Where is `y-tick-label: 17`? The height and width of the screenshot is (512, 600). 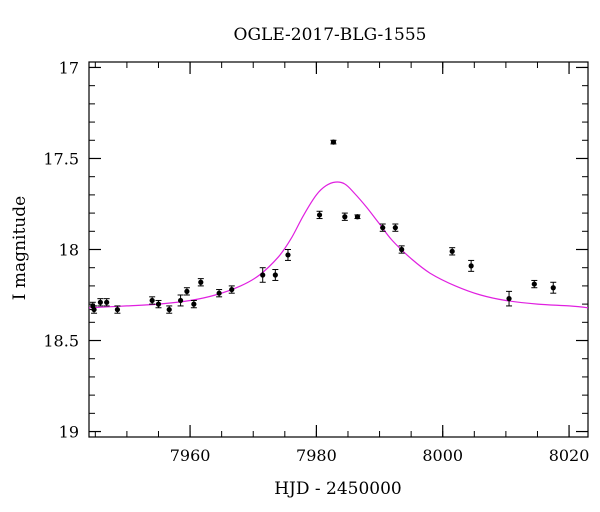 y-tick-label: 17 is located at coordinates (69, 67).